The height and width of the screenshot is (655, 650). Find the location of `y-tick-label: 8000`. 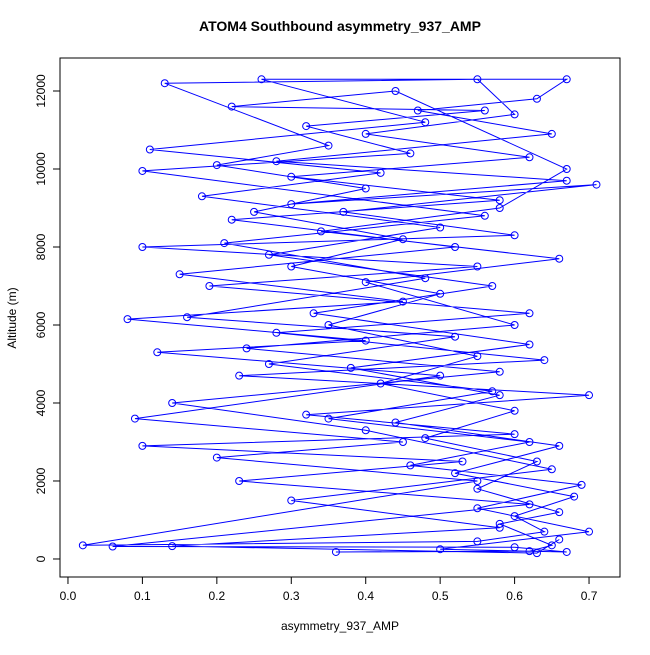

y-tick-label: 8000 is located at coordinates (41, 246).